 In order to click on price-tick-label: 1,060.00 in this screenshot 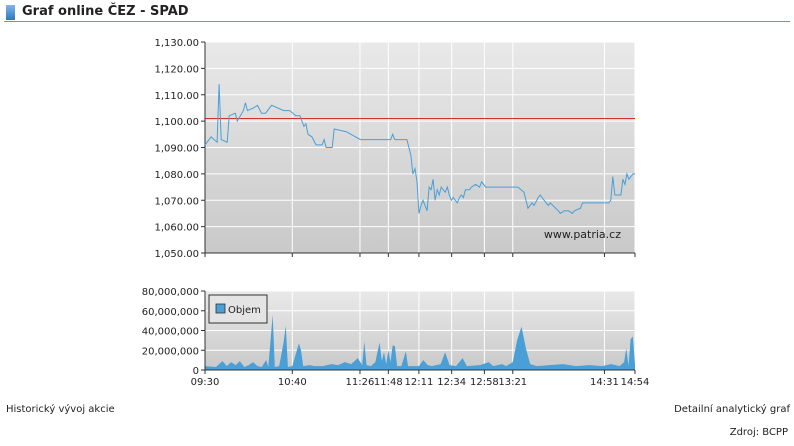, I will do `click(176, 228)`.